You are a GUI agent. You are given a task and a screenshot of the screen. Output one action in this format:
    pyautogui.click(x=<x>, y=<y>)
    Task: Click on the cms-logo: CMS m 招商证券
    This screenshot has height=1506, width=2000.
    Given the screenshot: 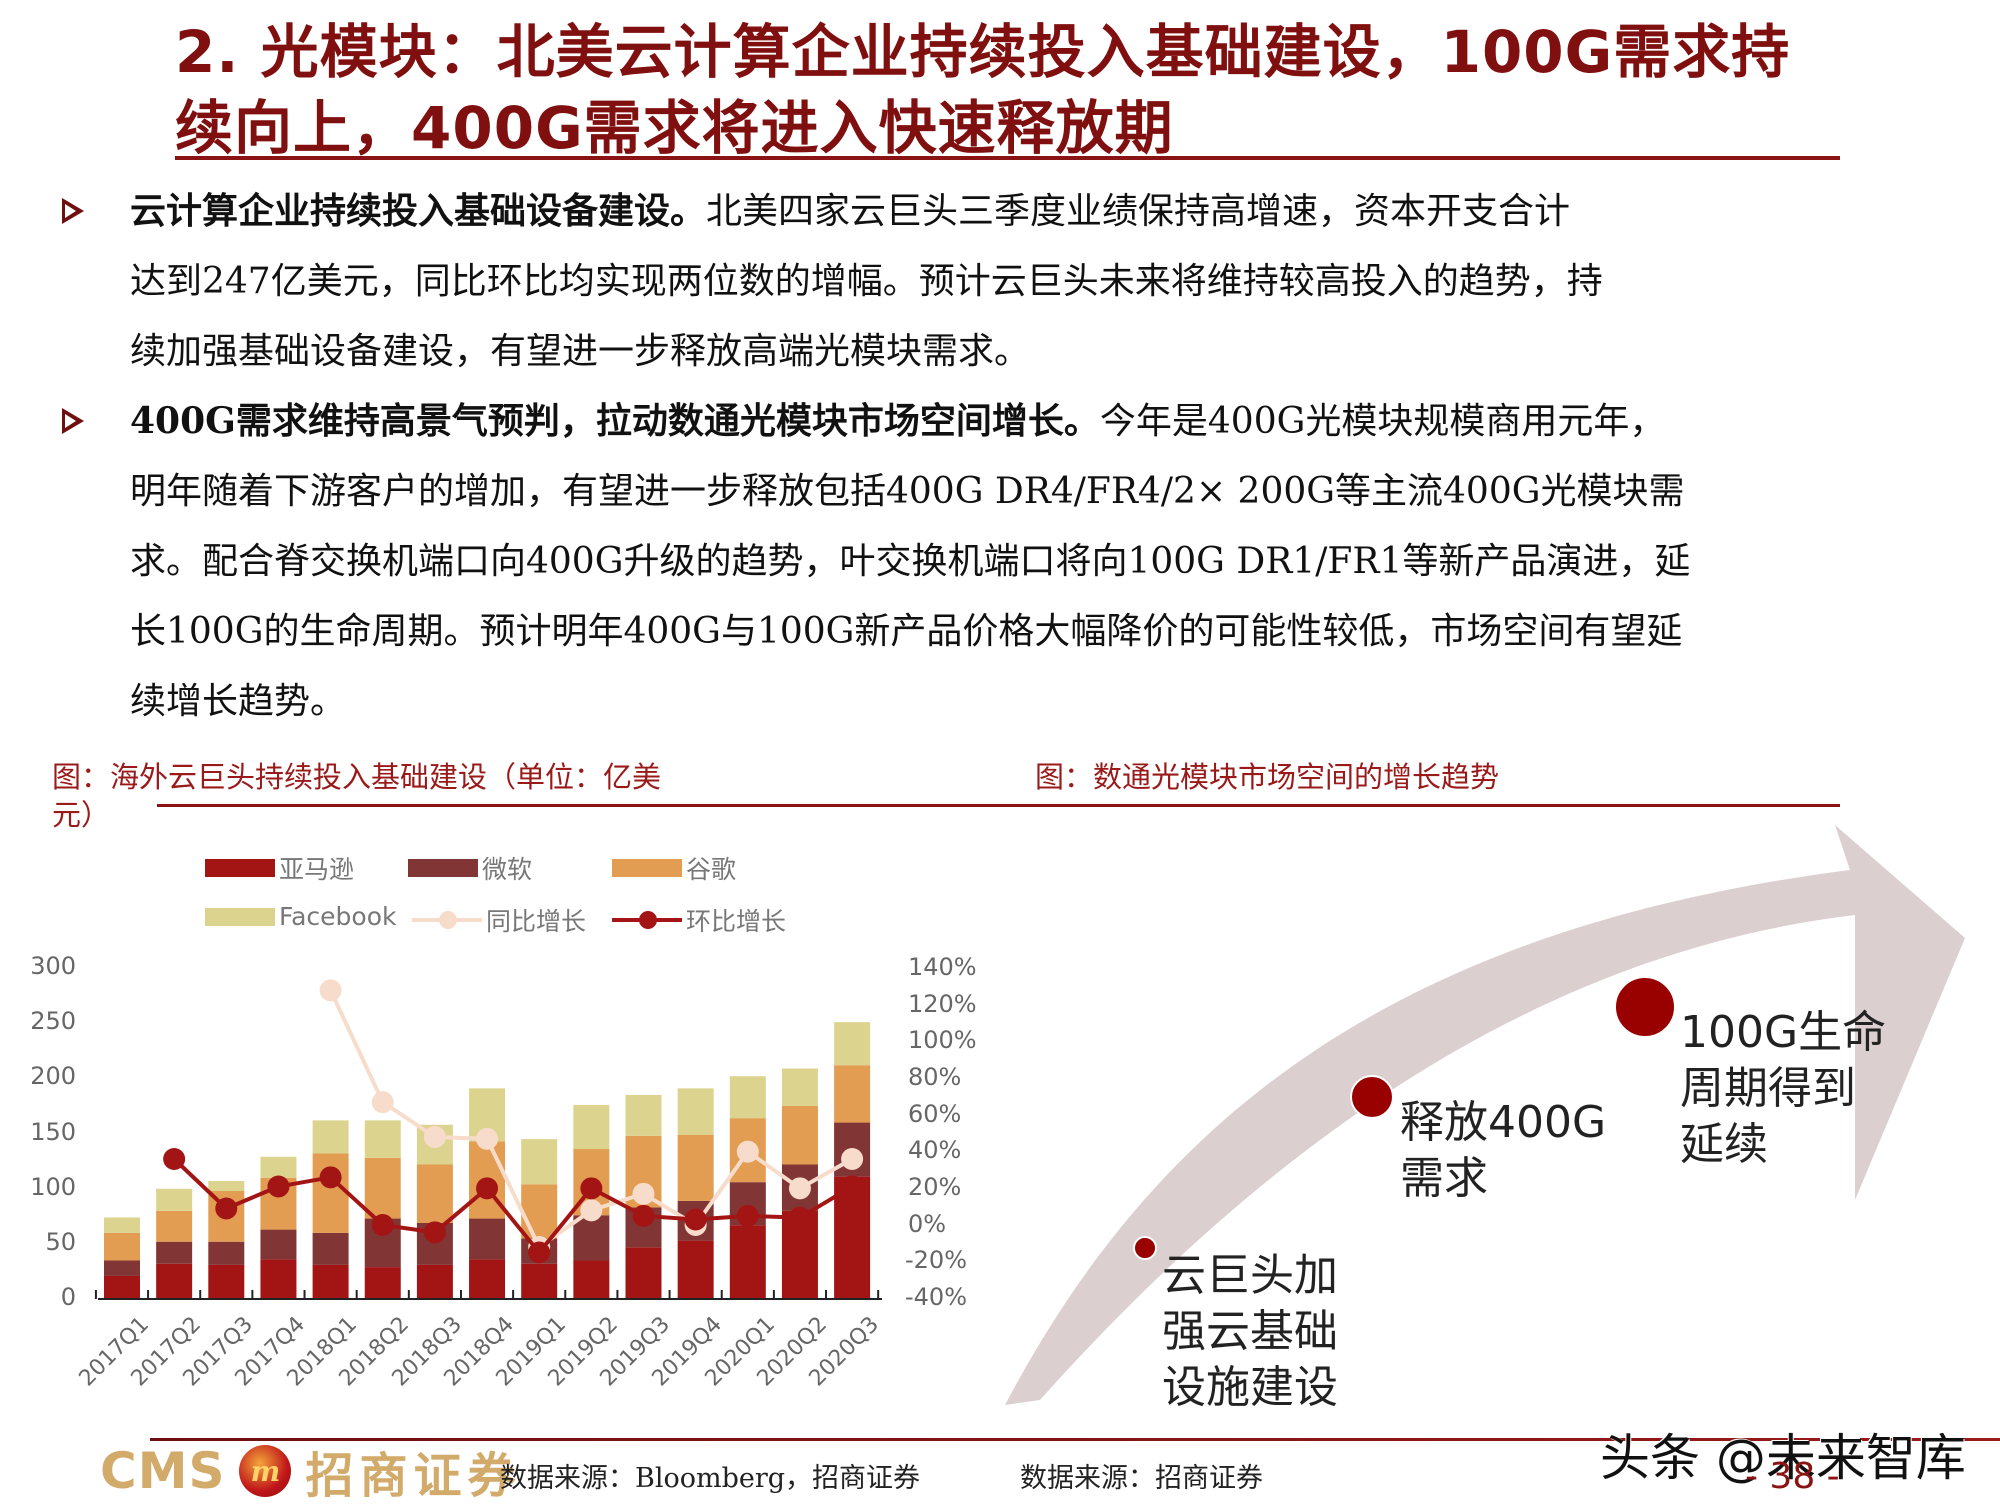 What is the action you would take?
    pyautogui.click(x=310, y=1473)
    